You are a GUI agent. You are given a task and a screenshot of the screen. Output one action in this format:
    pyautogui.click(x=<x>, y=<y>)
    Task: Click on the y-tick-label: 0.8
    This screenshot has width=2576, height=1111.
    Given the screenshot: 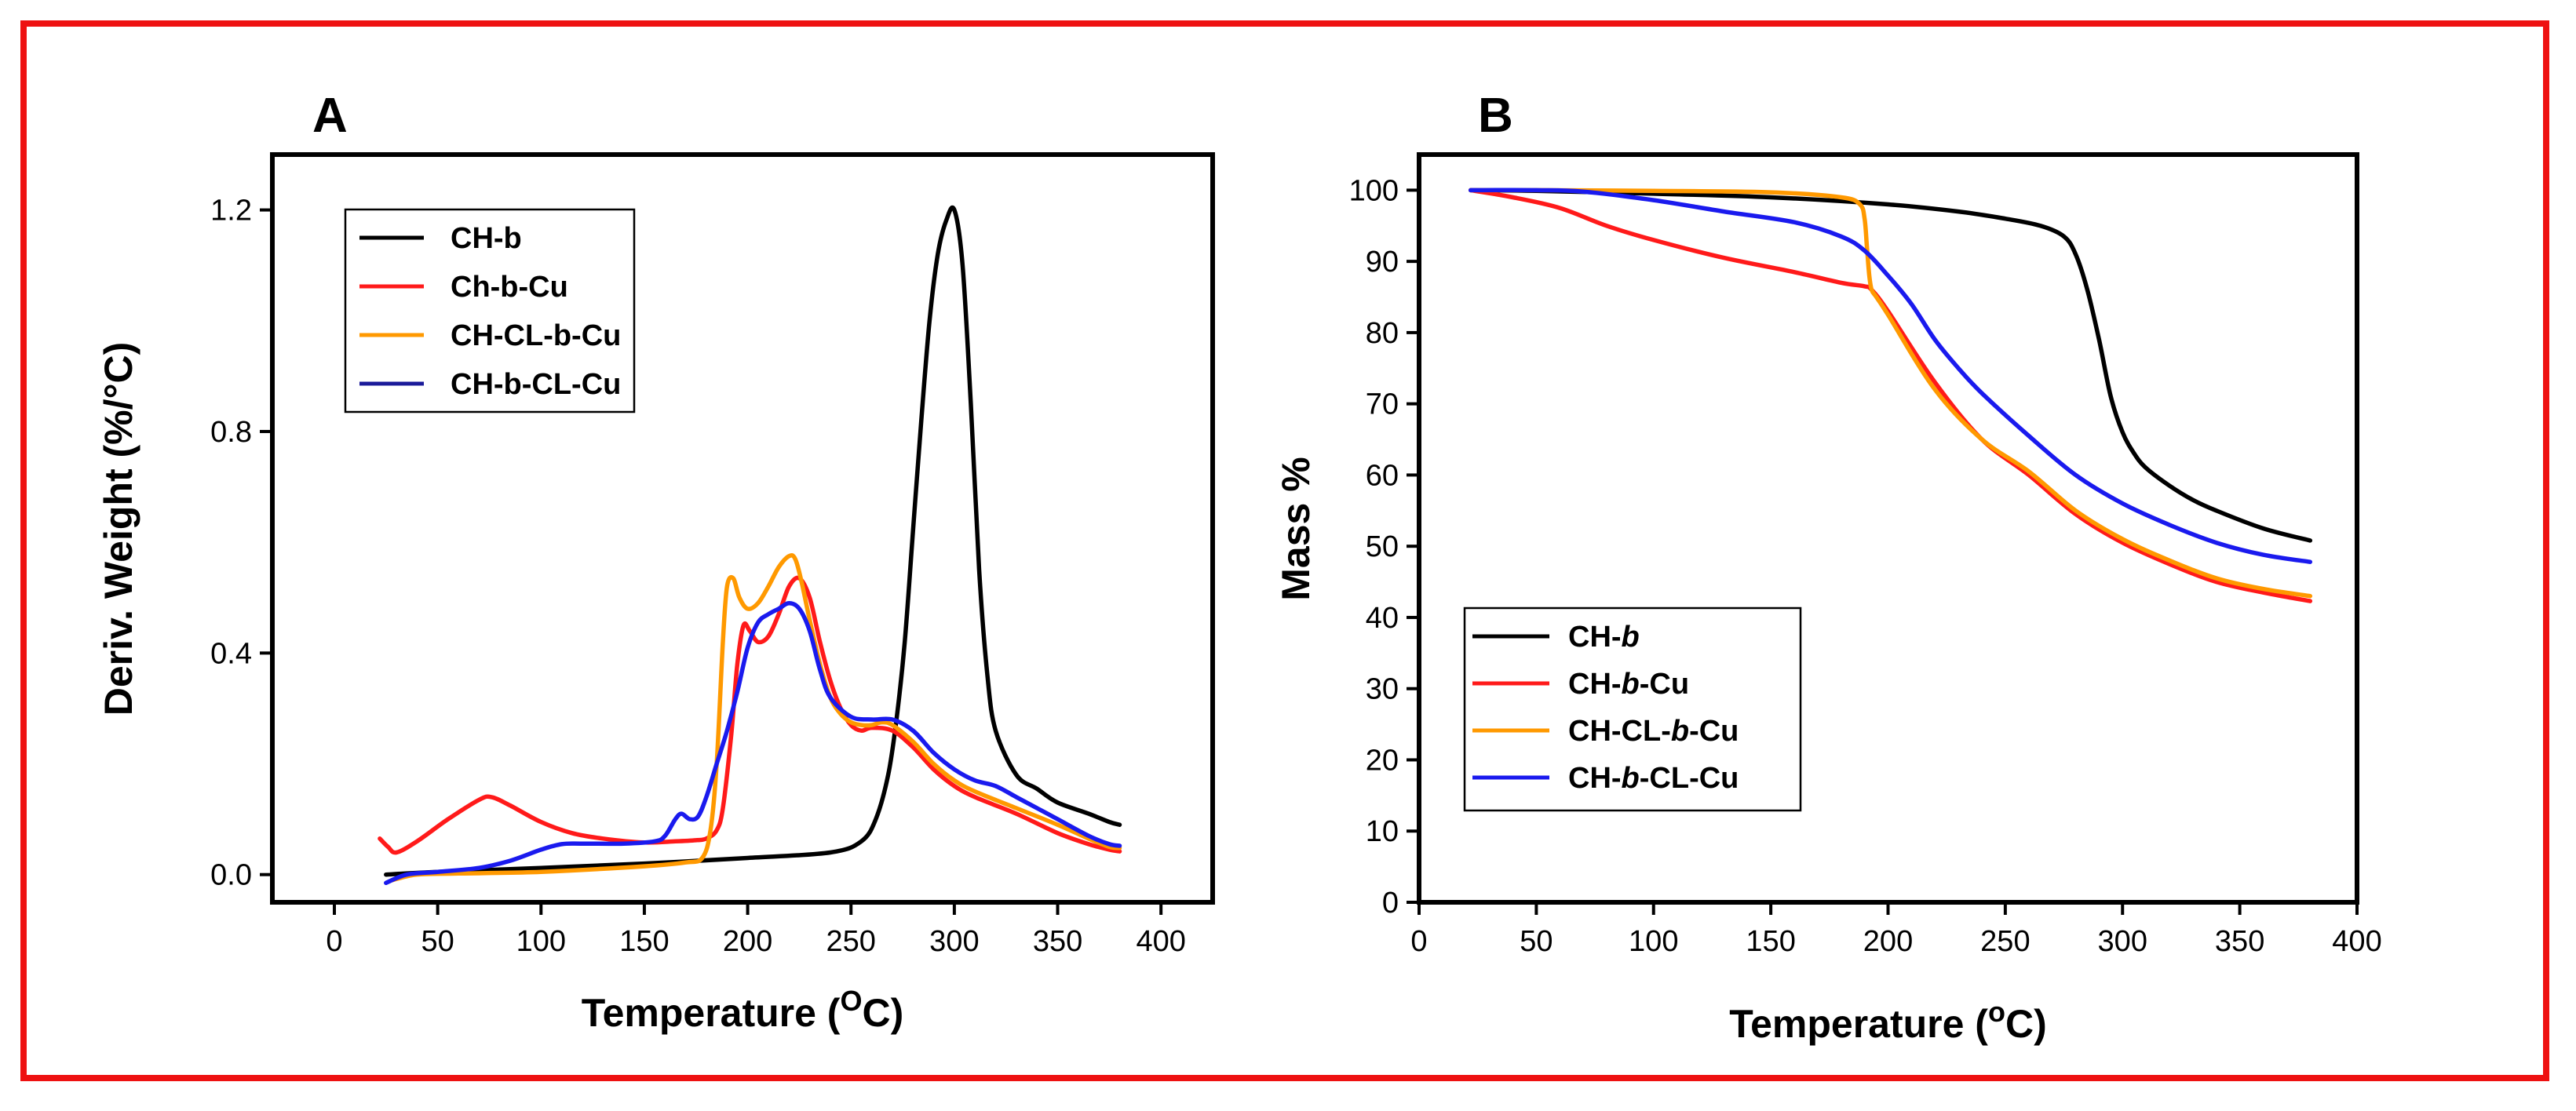 What is the action you would take?
    pyautogui.click(x=231, y=432)
    